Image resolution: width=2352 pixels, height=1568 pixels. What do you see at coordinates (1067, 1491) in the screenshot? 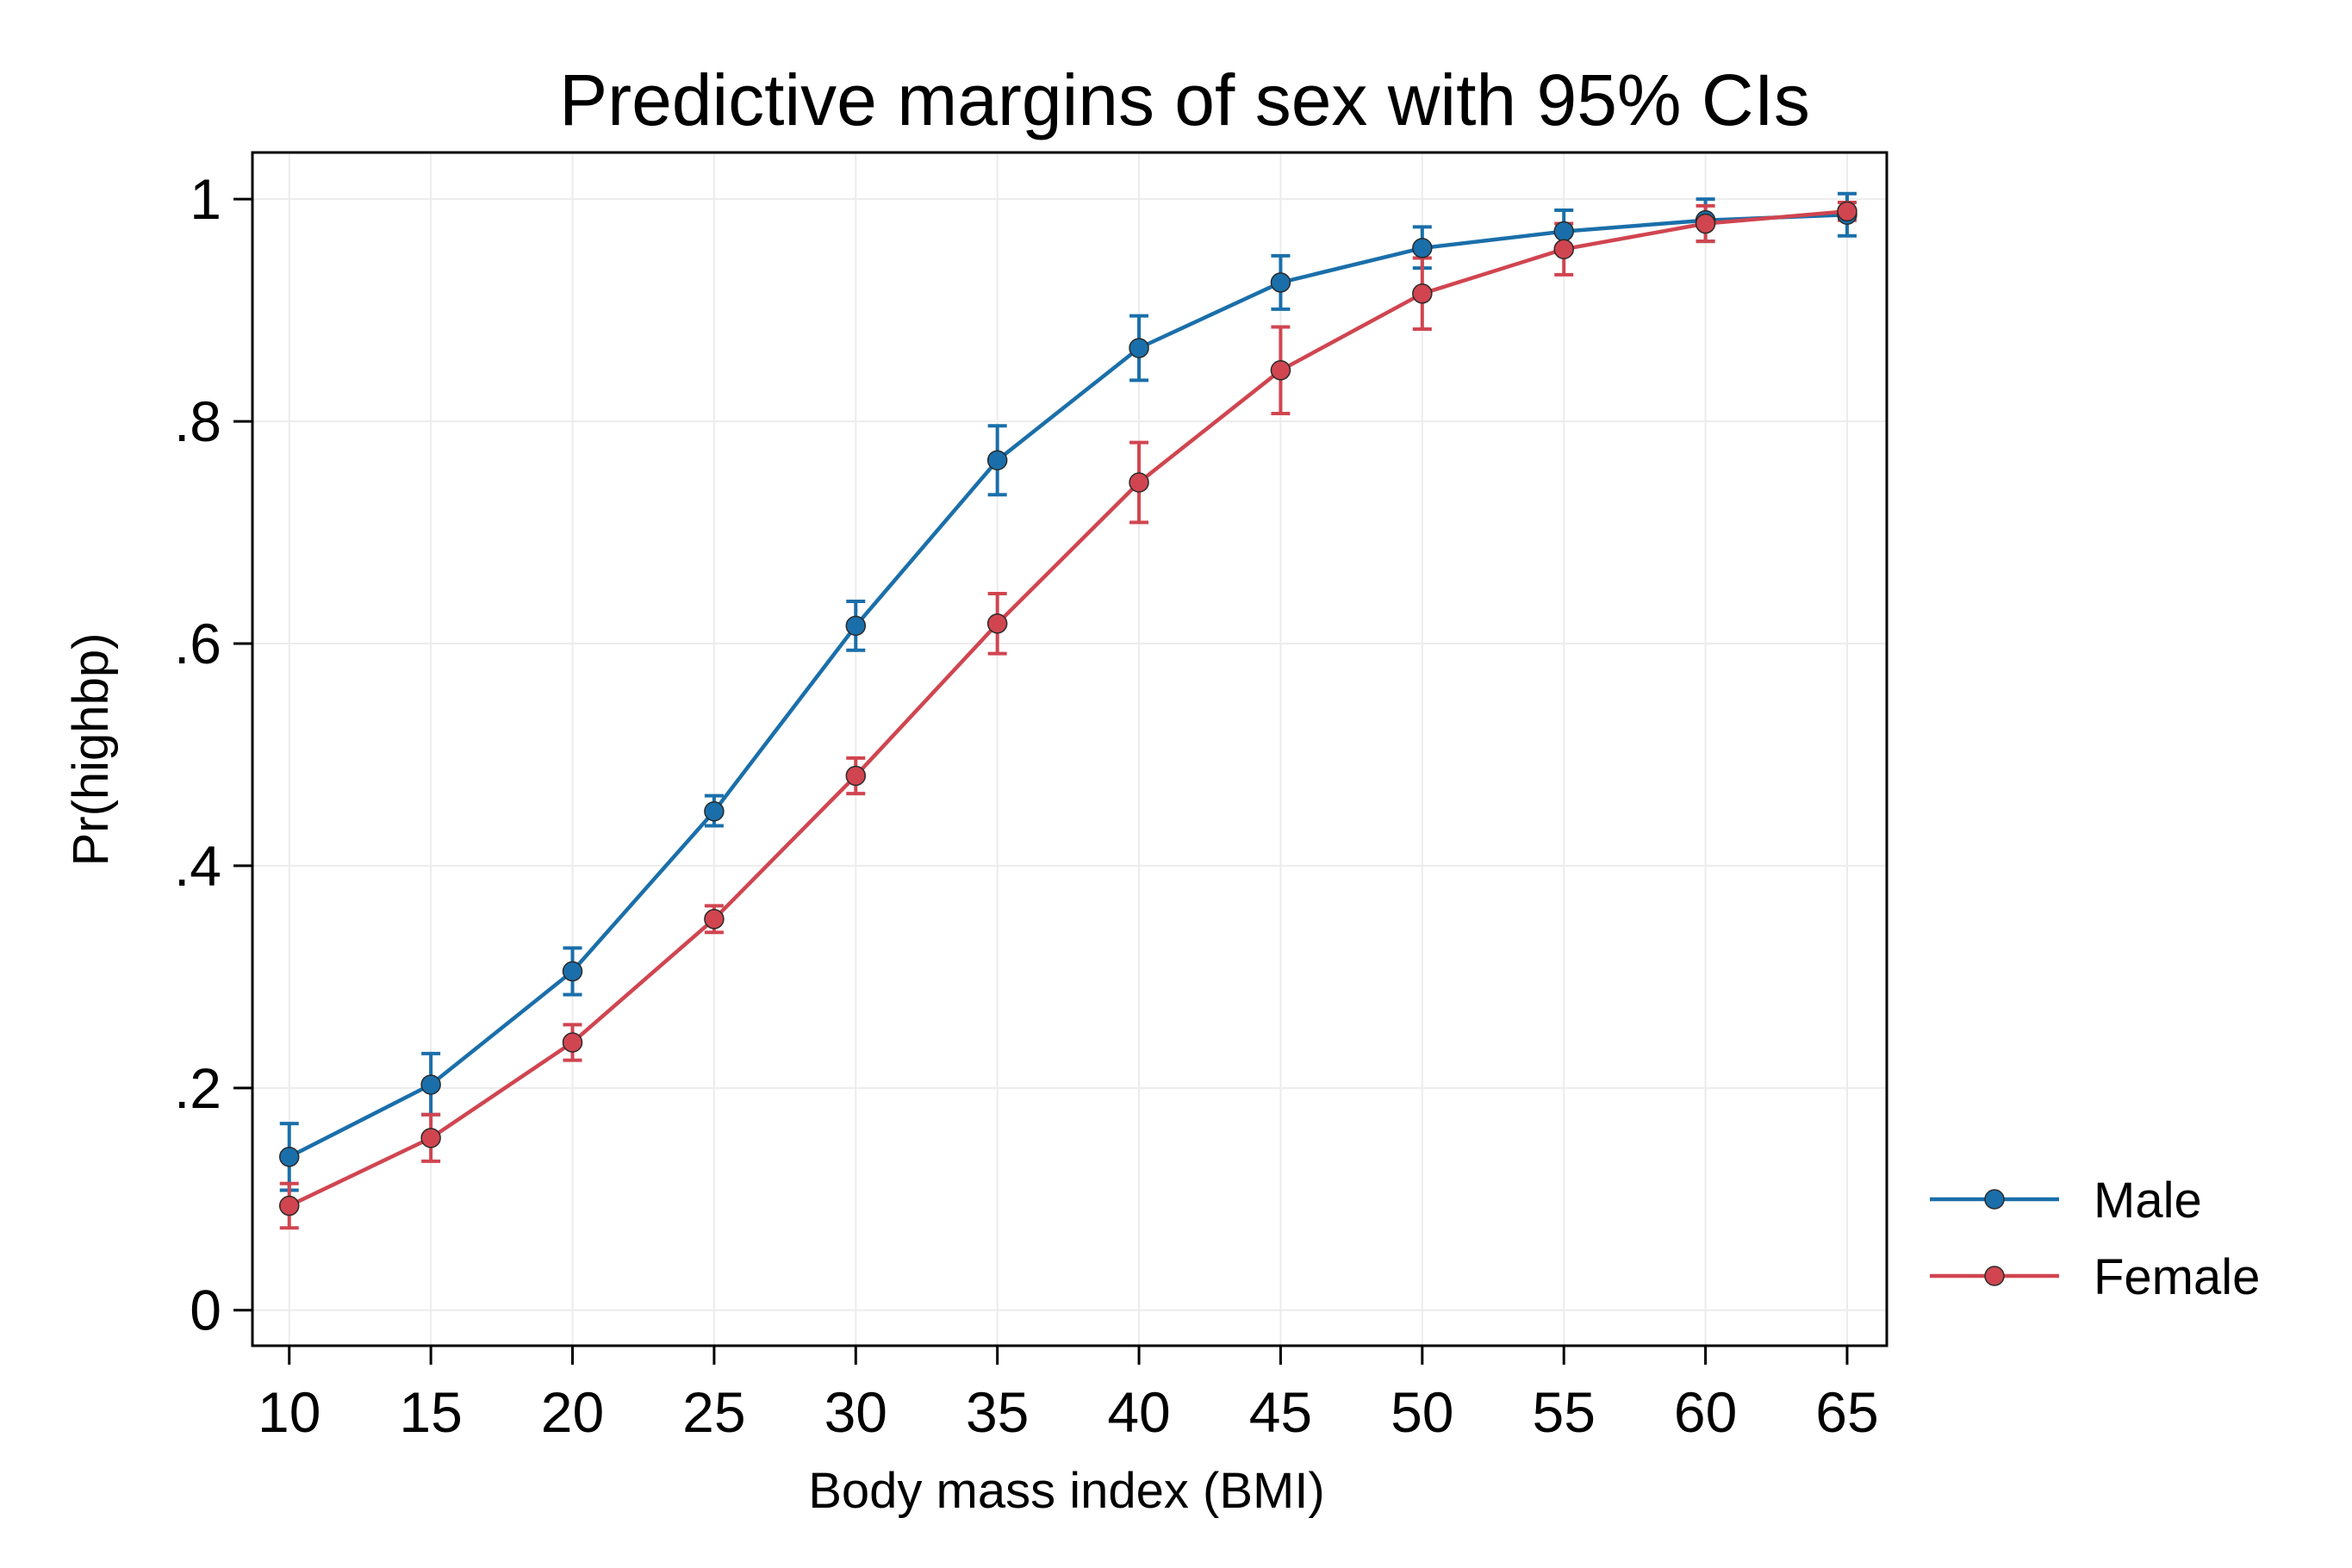
I see `x-axis-title: Body mass index (BMI)` at bounding box center [1067, 1491].